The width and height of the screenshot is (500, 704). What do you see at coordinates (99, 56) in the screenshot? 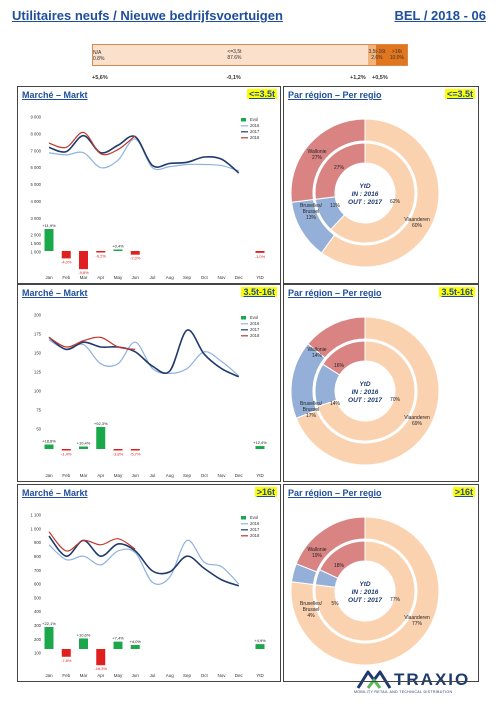
I see `segment-label: N/A 0.8%` at bounding box center [99, 56].